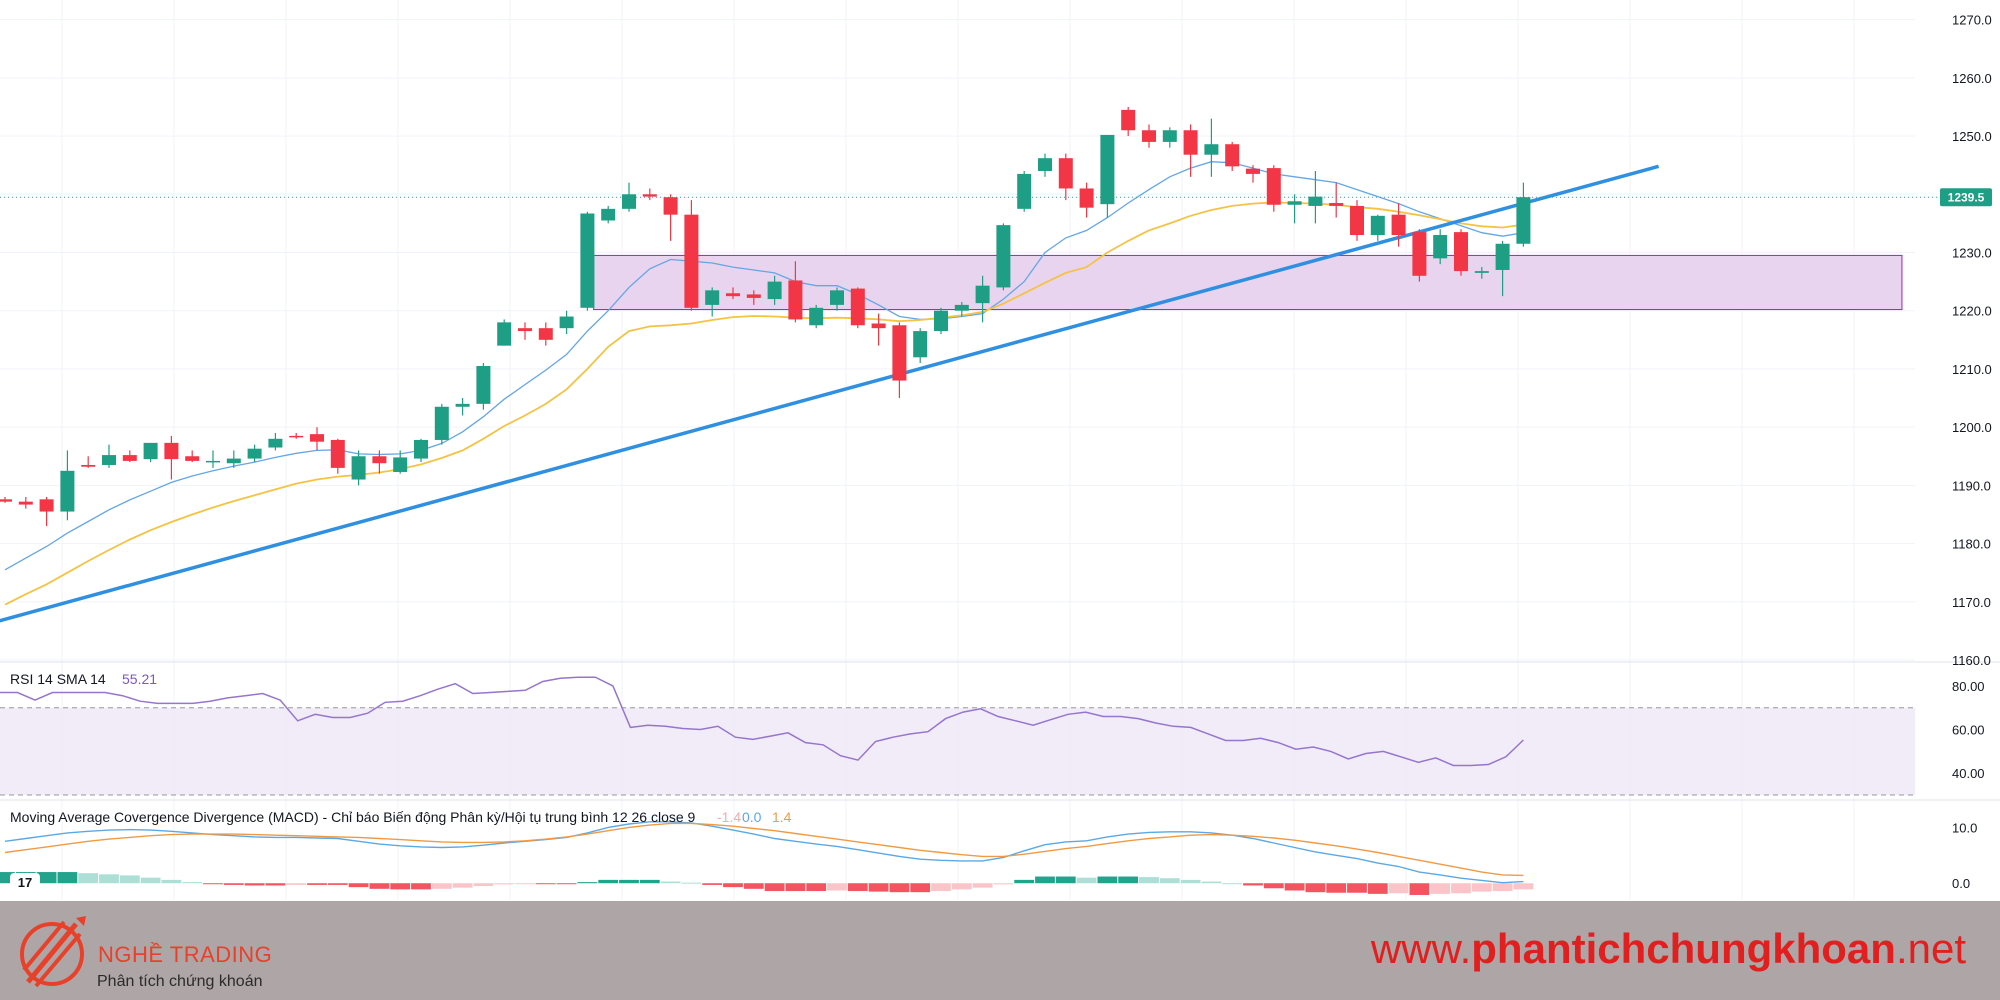 Image resolution: width=2000 pixels, height=1000 pixels. Describe the element at coordinates (25, 883) in the screenshot. I see `tradingview-logo: 17` at that location.